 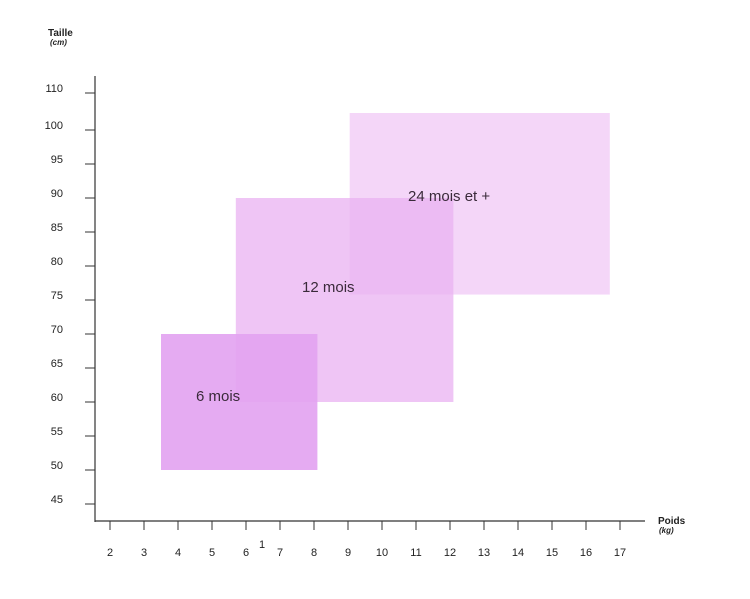 I want to click on zone-label-1: 12 mois, so click(x=328, y=287).